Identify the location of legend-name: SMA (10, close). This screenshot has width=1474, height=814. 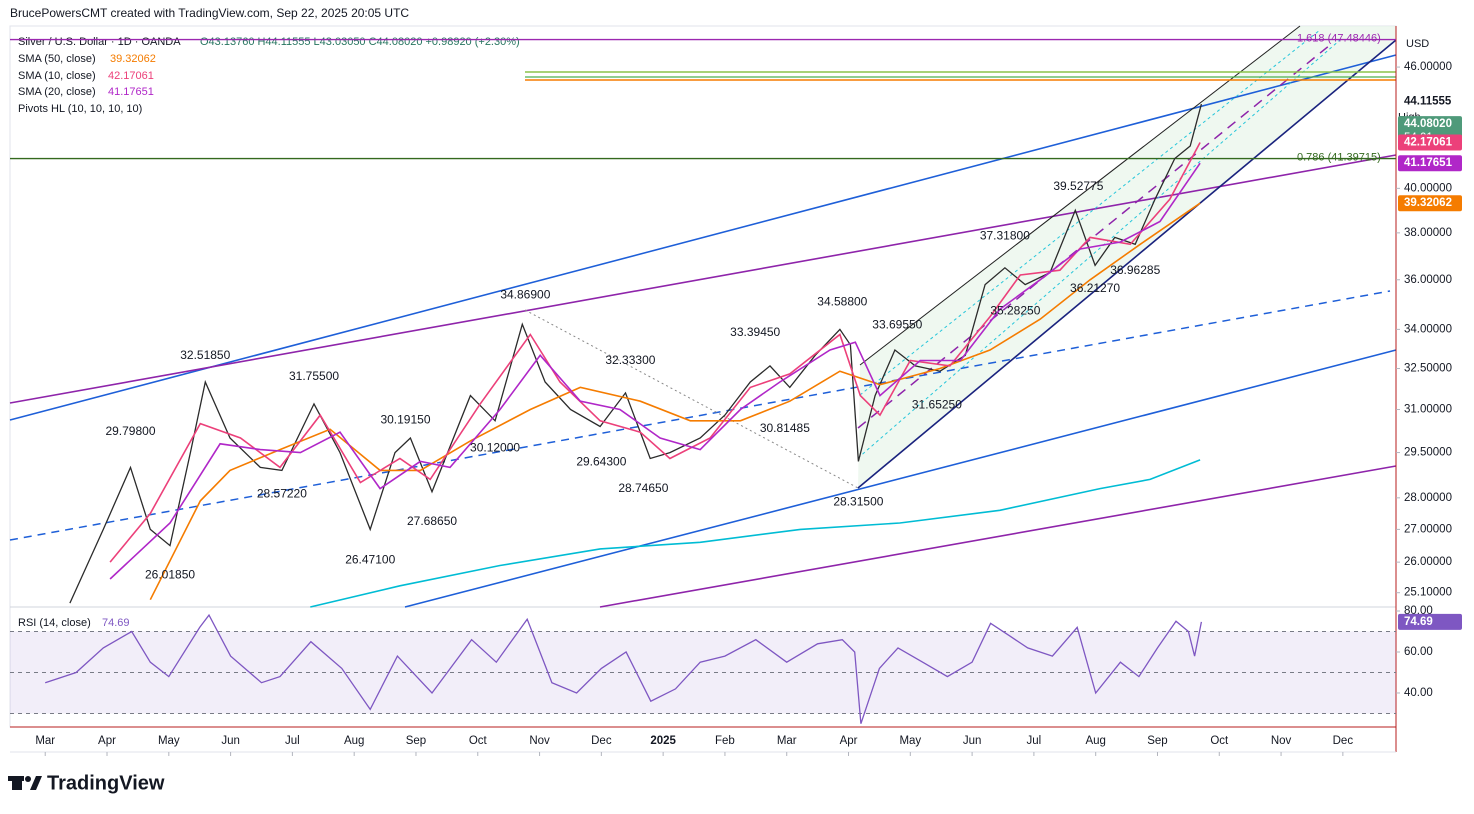
(57, 76).